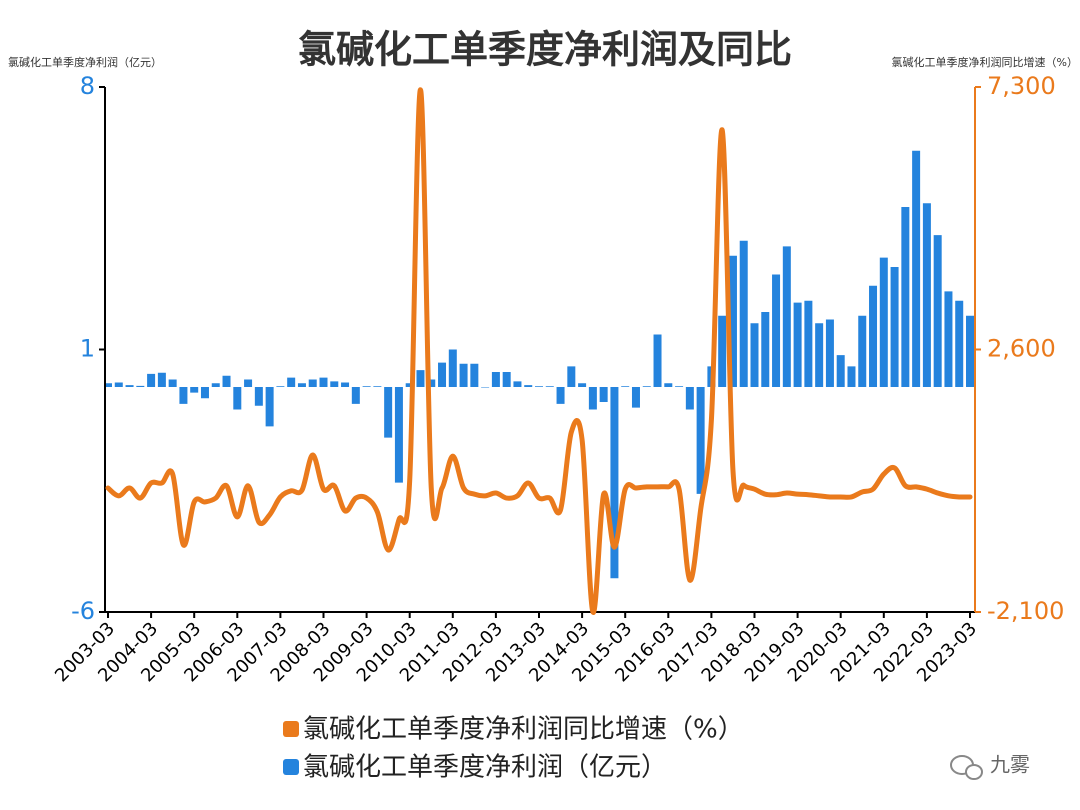 The height and width of the screenshot is (810, 1080). I want to click on y-tick-label: 8, so click(87, 86).